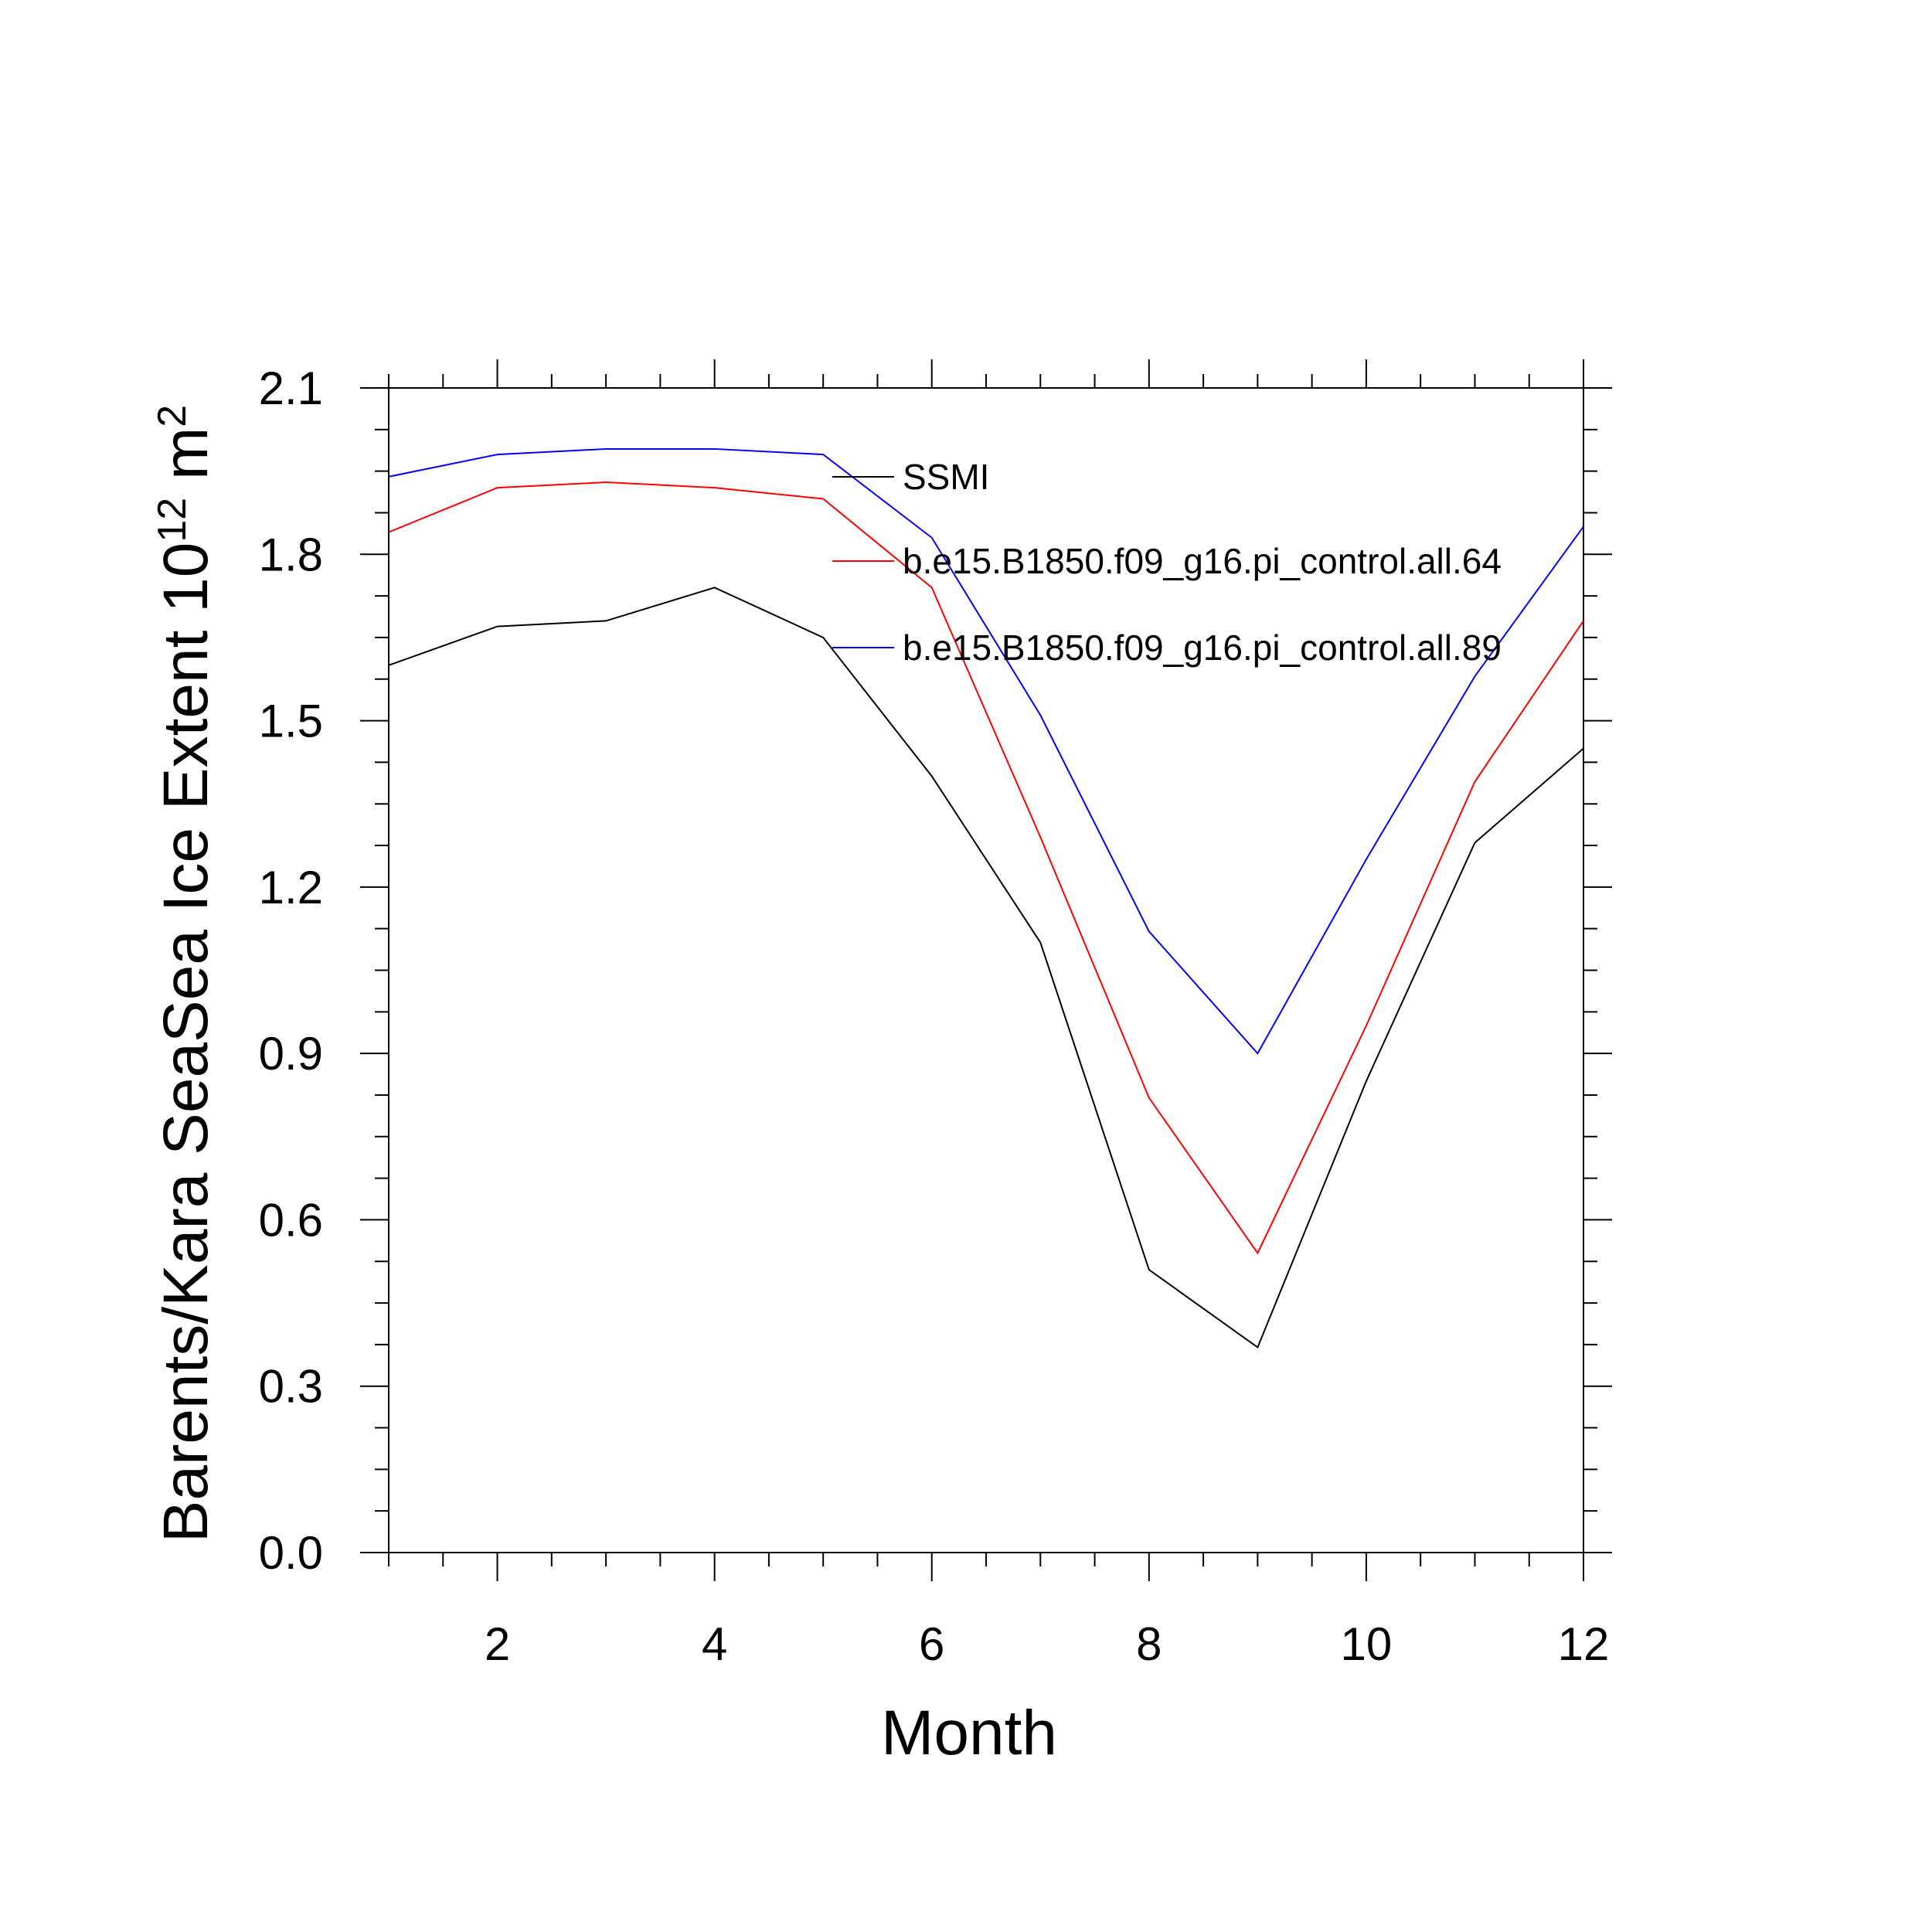  What do you see at coordinates (498, 1644) in the screenshot?
I see `x-tick-label: 2` at bounding box center [498, 1644].